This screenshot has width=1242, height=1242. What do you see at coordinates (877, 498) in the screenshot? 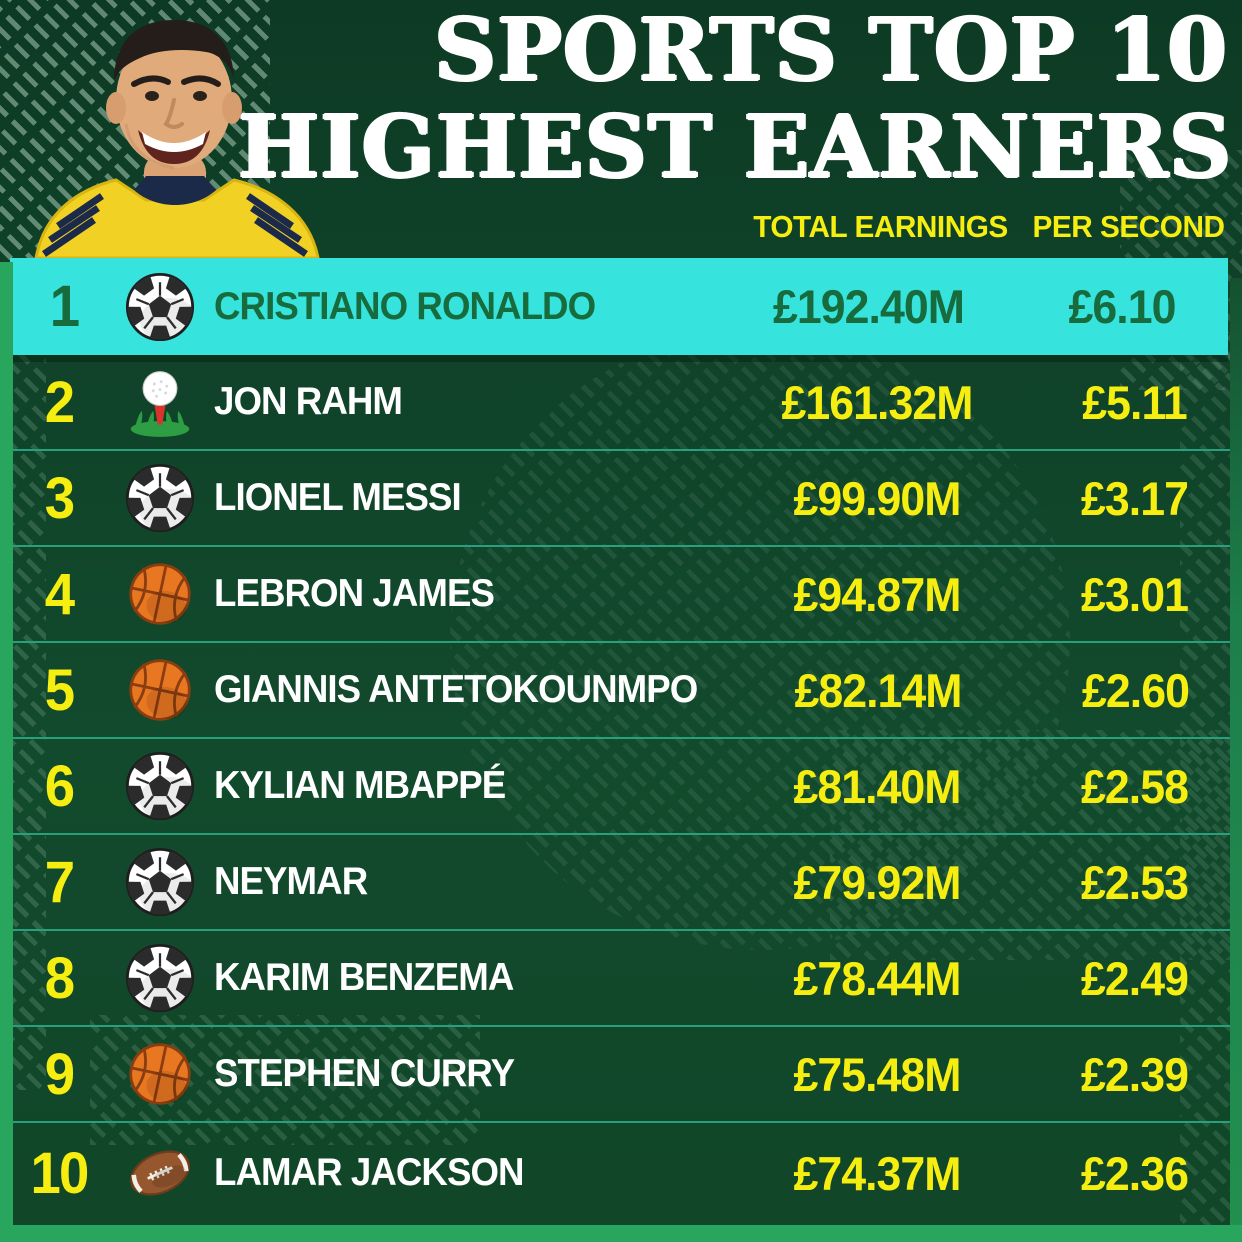
I see `total-earnings-value: £99.90M` at bounding box center [877, 498].